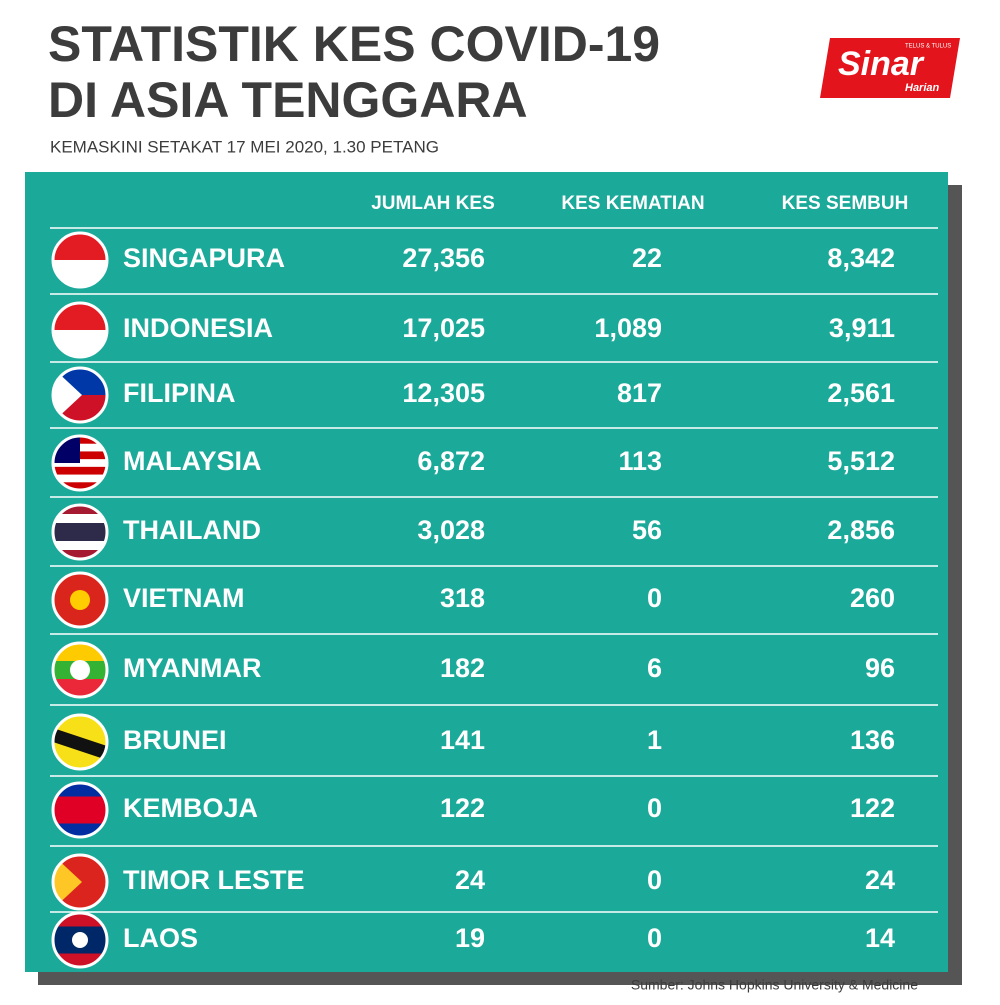 The image size is (1000, 1005). I want to click on cell-value: 1,089, so click(628, 328).